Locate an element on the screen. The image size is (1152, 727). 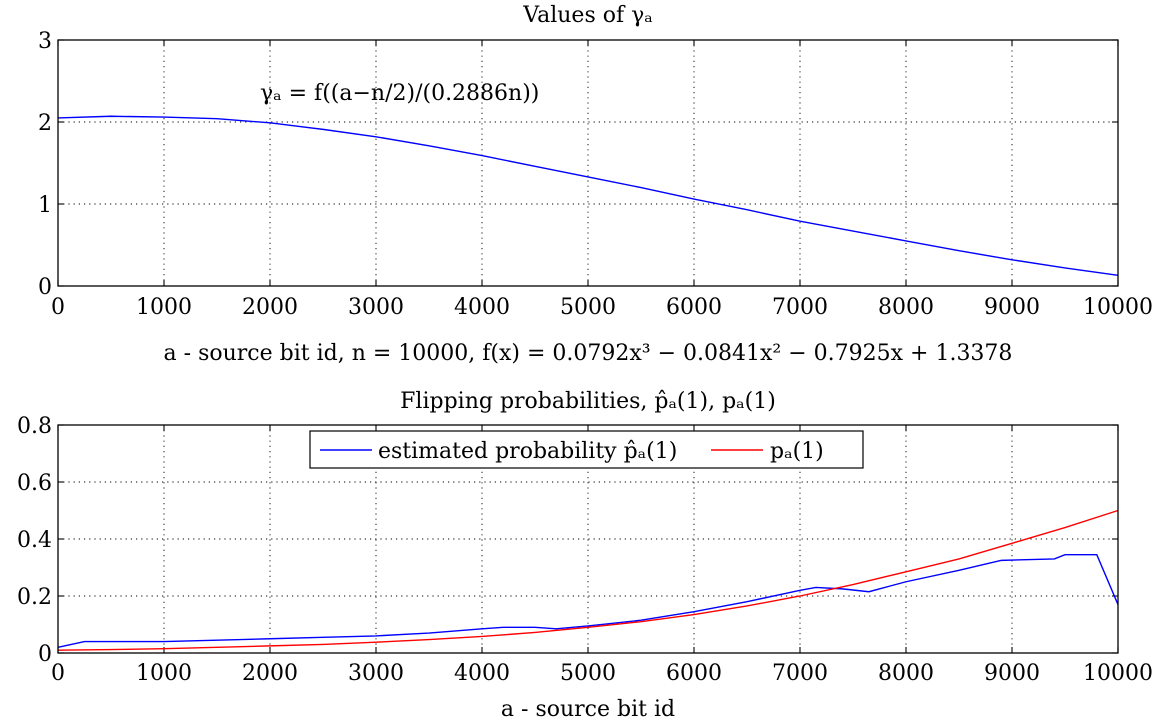
legend-box is located at coordinates (586, 449).